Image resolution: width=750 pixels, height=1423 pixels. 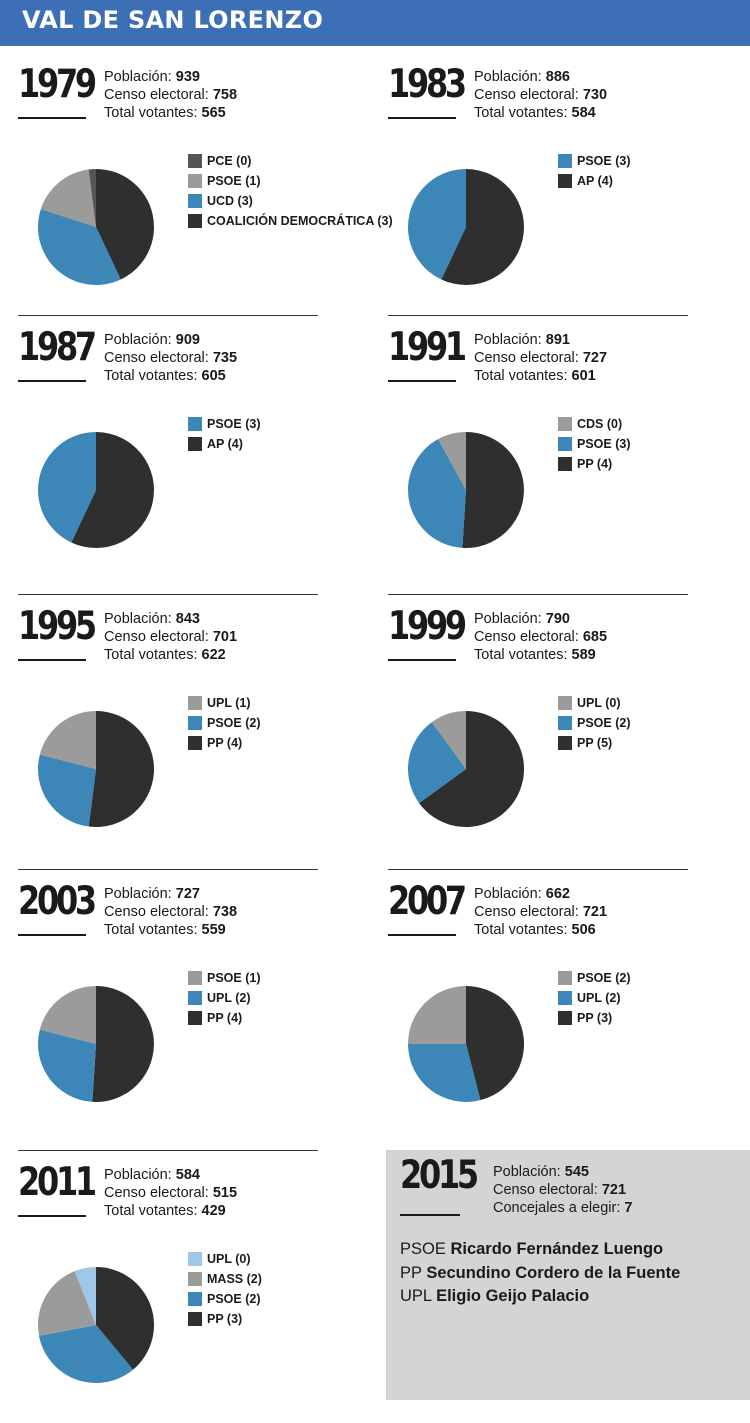 I want to click on legend-item: UPL (2), so click(x=224, y=998).